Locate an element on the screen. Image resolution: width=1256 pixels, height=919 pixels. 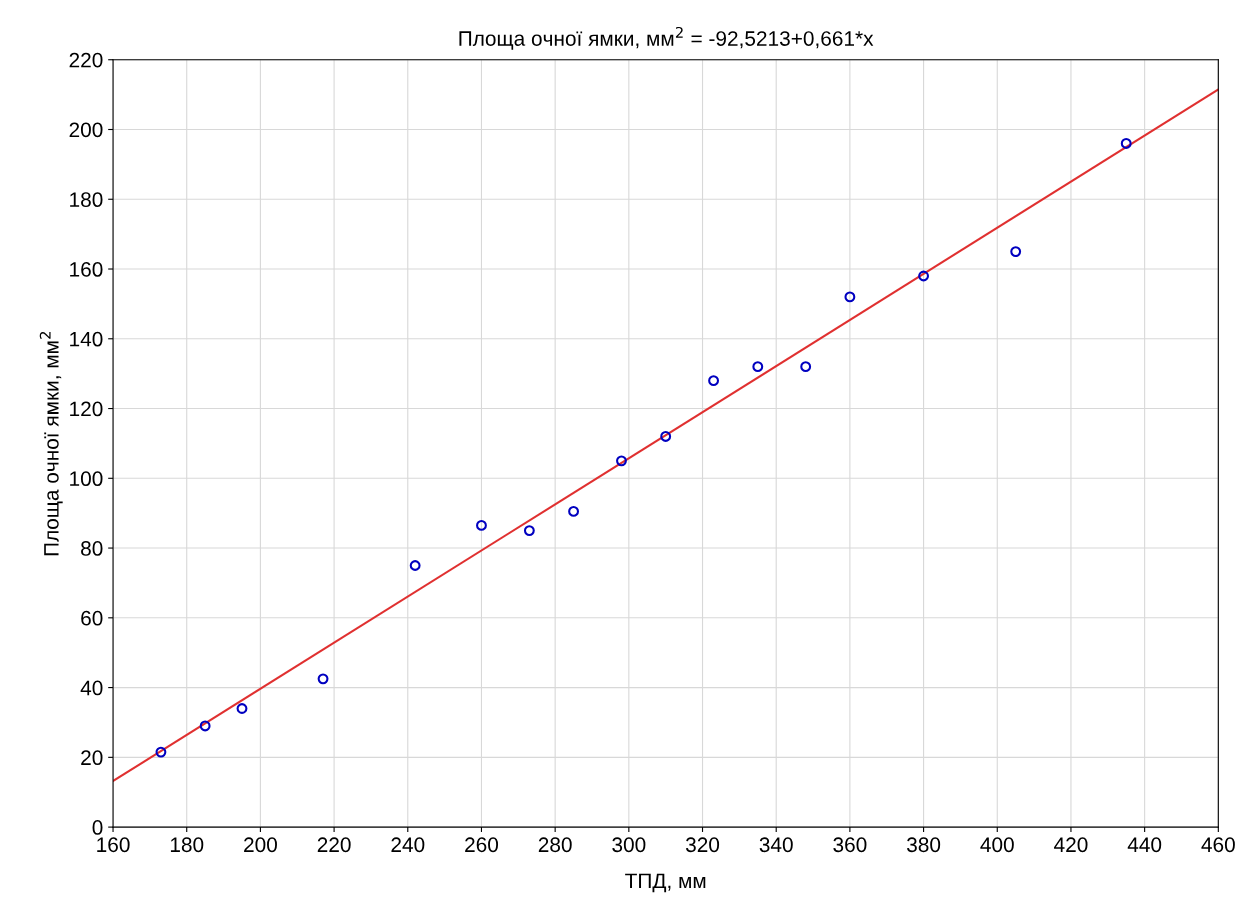
y-tick-label: 40 is located at coordinates (91, 688).